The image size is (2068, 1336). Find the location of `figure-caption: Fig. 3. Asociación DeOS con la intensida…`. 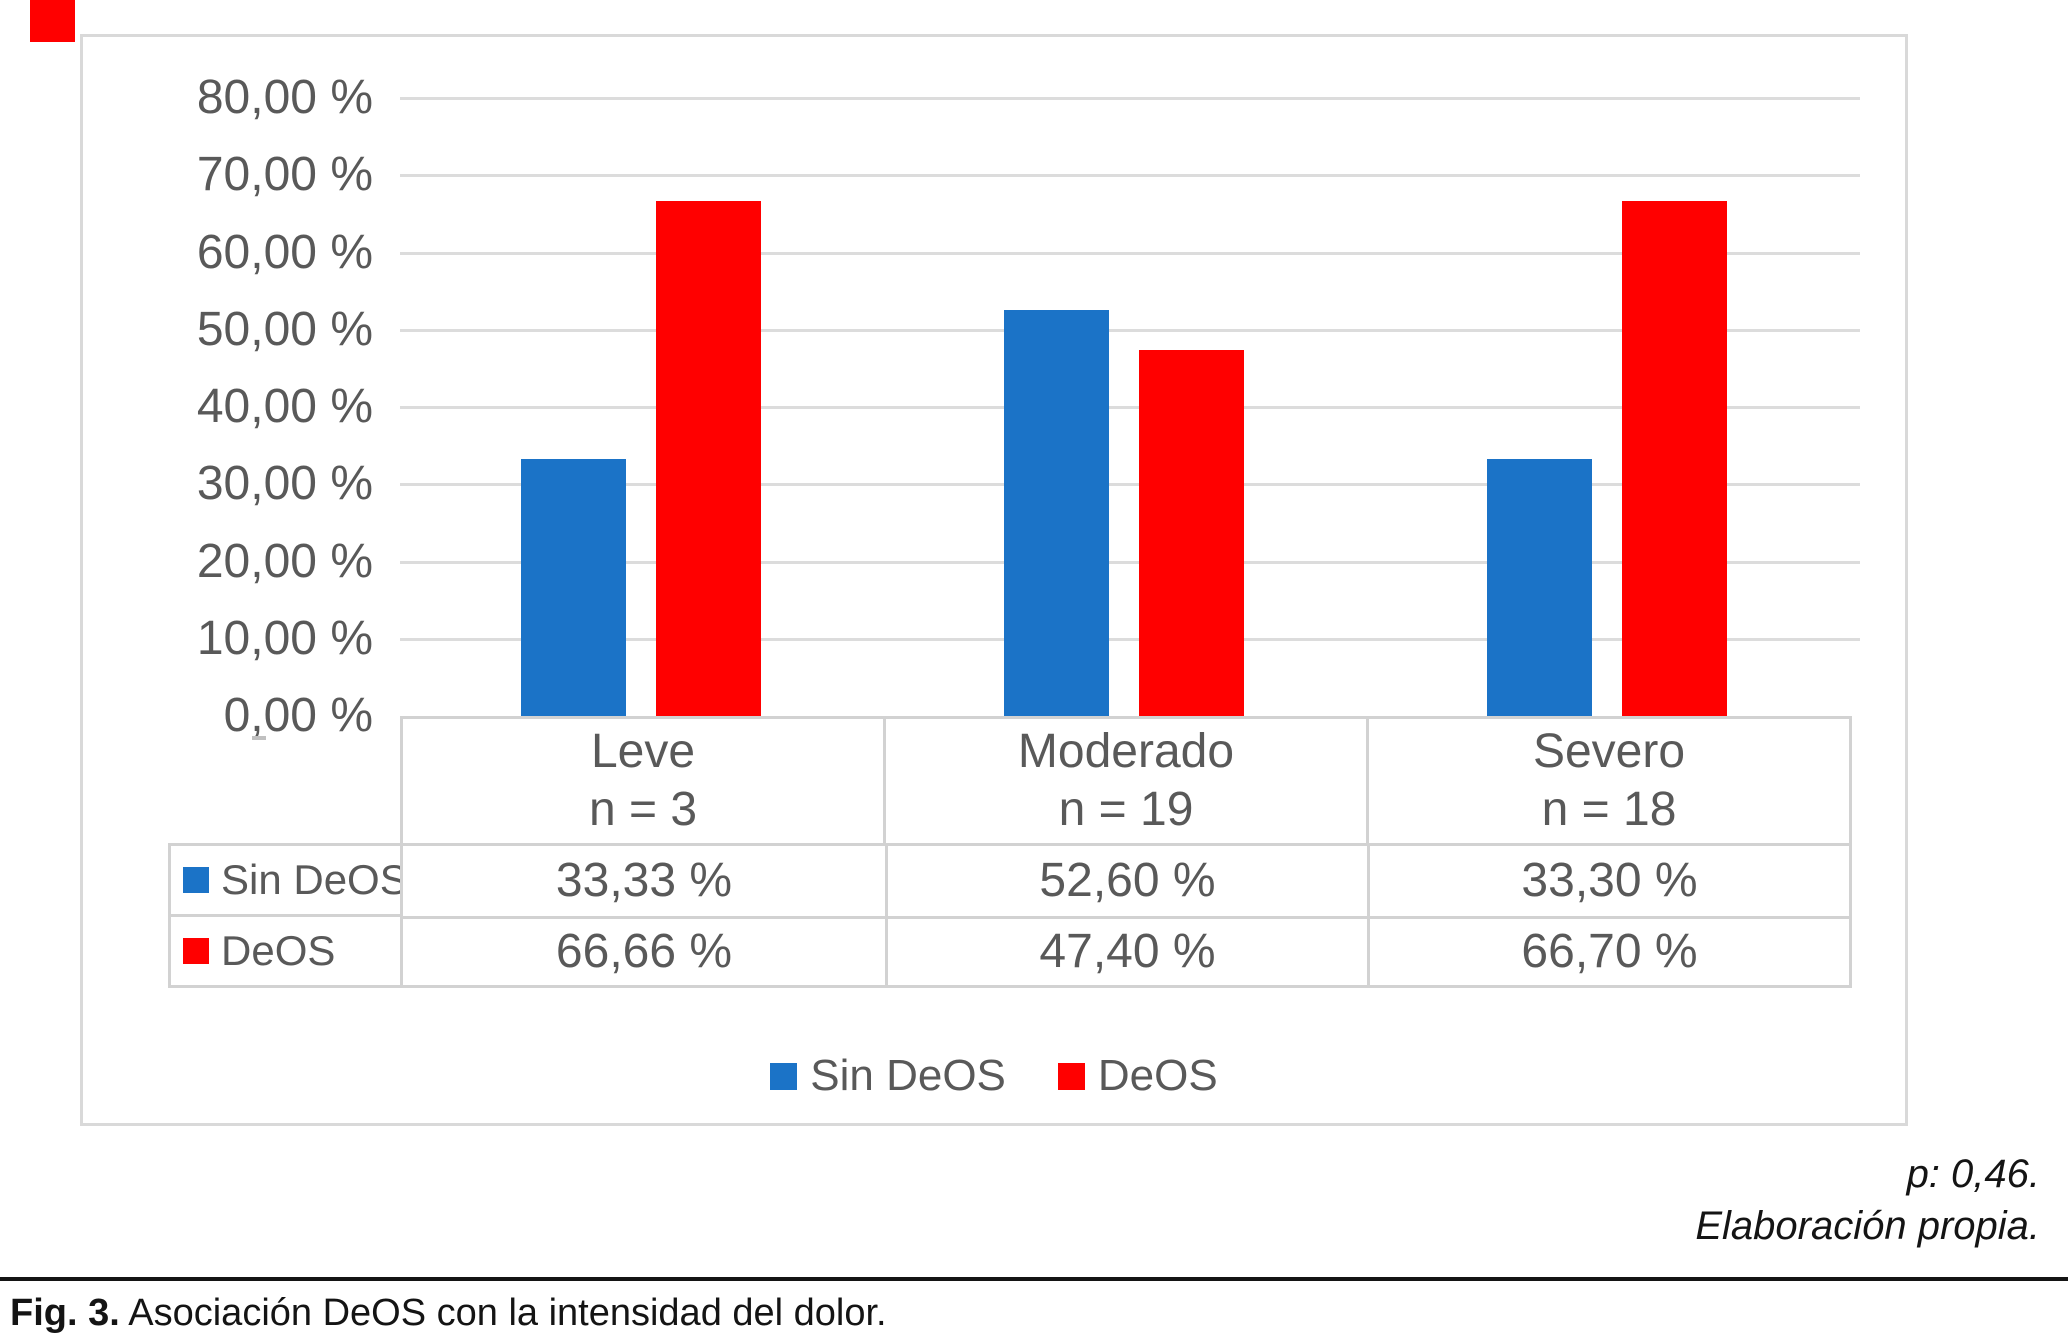

figure-caption: Fig. 3. Asociación DeOS con la intensida… is located at coordinates (810, 1313).